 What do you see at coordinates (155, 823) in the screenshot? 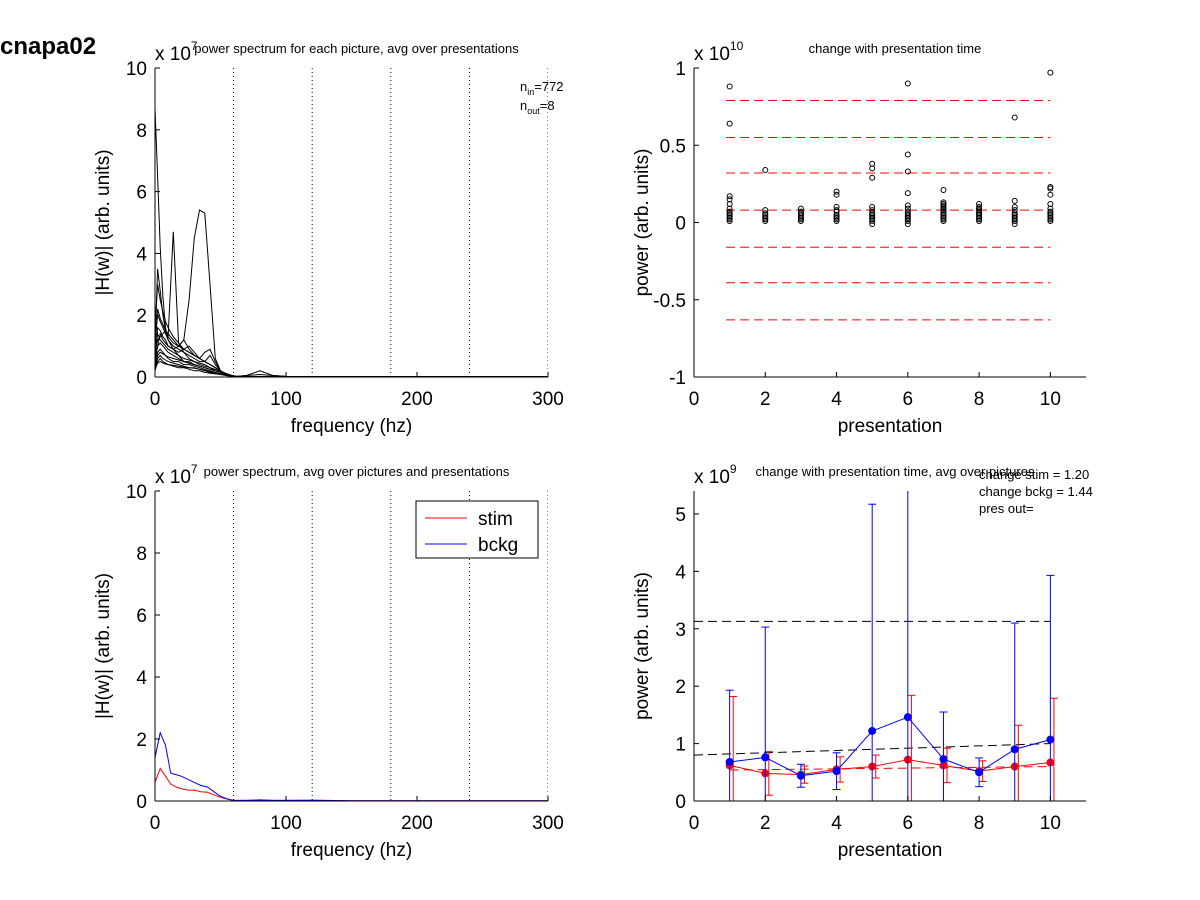
I see `x-tick-label: 0` at bounding box center [155, 823].